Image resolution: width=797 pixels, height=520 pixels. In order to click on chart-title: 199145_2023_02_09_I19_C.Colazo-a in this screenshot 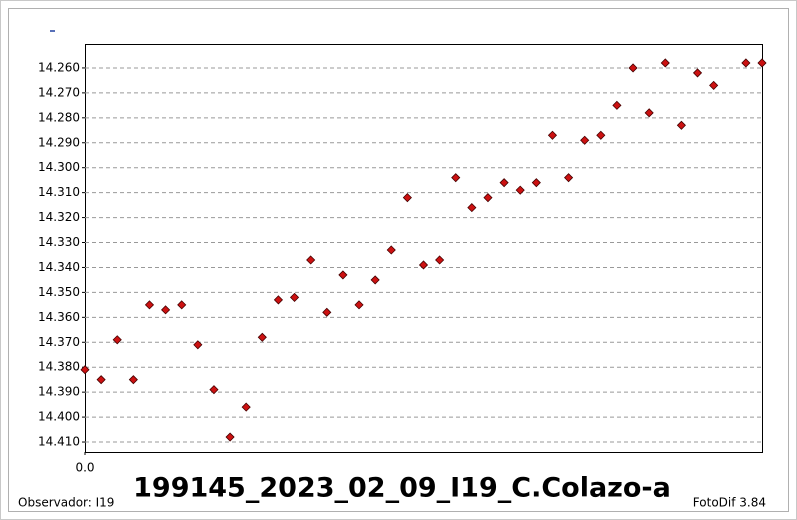, I will do `click(402, 488)`.